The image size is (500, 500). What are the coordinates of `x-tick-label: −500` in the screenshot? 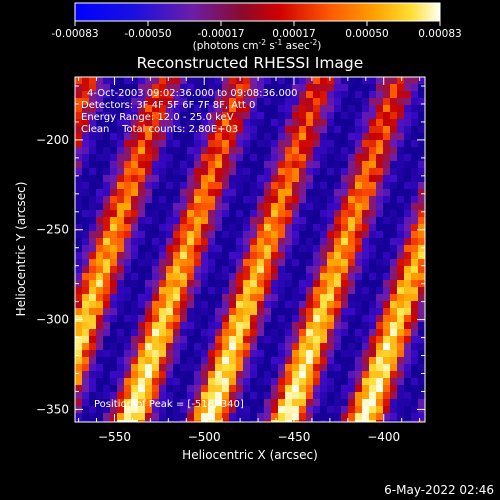 It's located at (204, 437).